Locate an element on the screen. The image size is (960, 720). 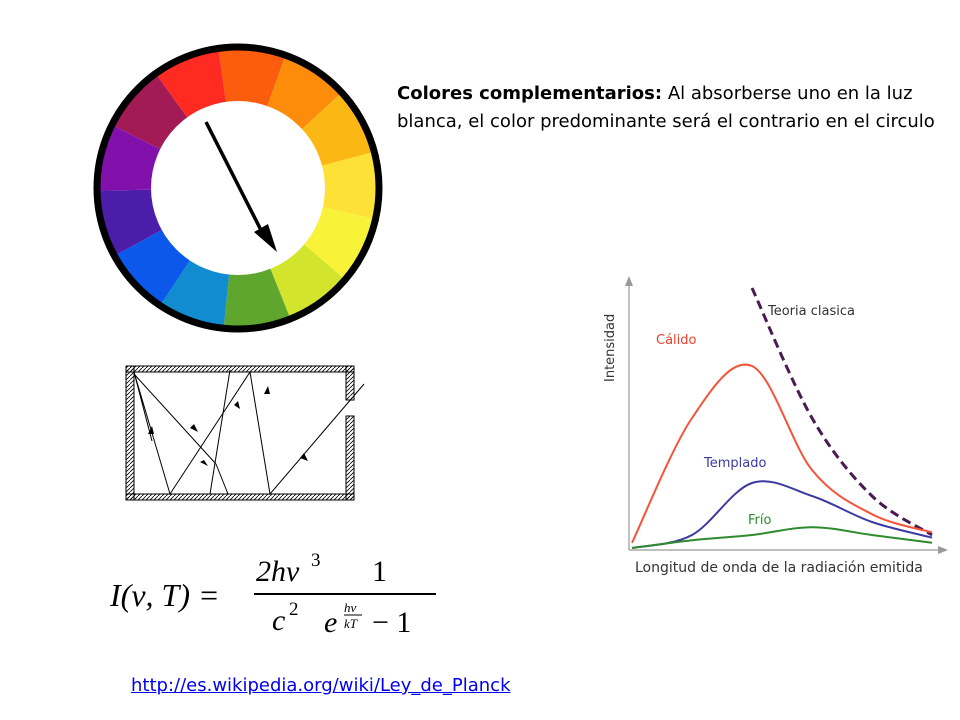
complementary-arrow-head is located at coordinates (265, 238).